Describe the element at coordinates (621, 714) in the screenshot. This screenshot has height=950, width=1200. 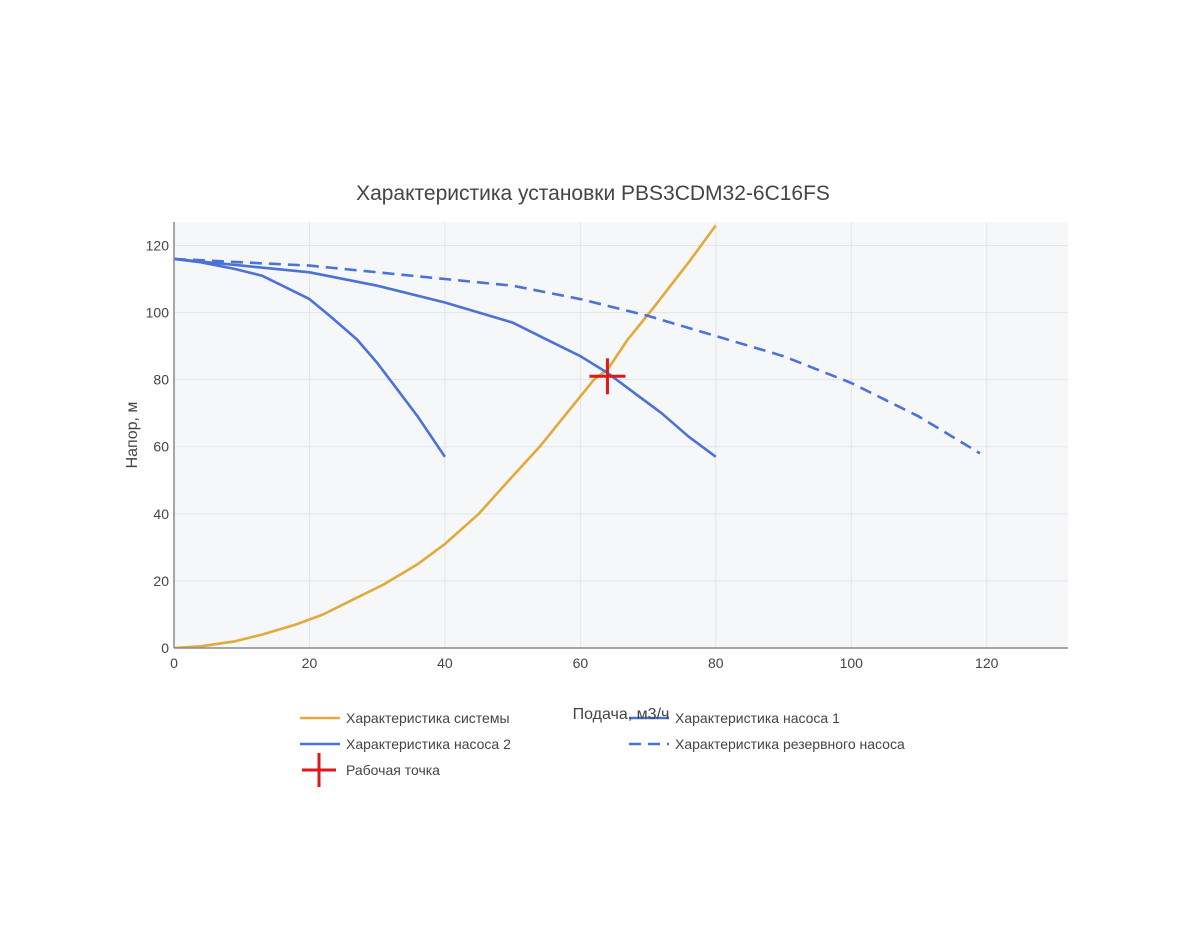
I see `x-axis-title: Подача, м3/ч` at that location.